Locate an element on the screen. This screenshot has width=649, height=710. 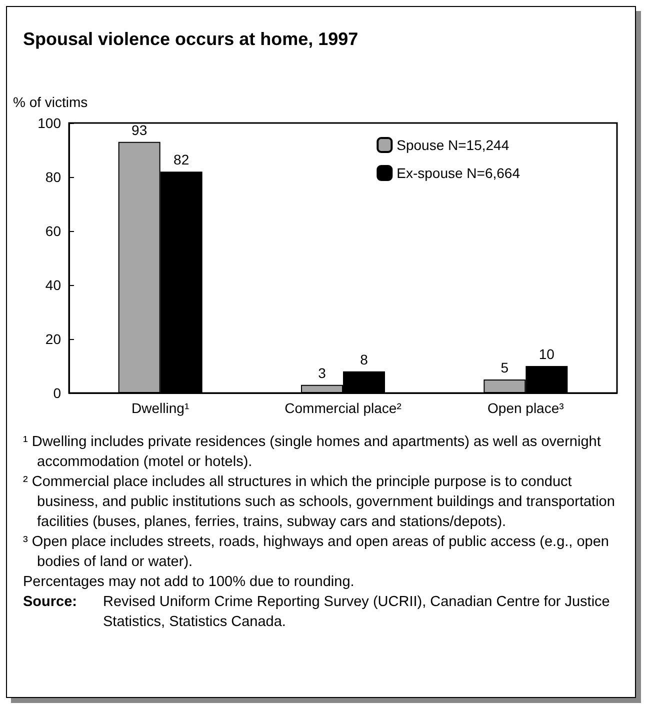
chart-title: Spousal violence occurs at home, 1997 is located at coordinates (190, 39).